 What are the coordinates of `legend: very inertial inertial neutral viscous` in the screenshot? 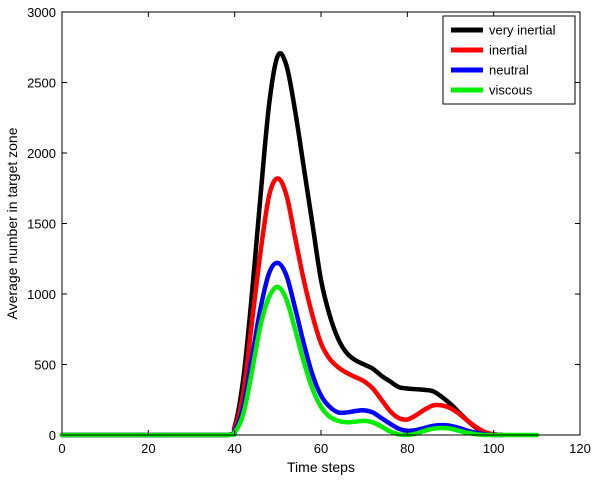 It's located at (509, 60).